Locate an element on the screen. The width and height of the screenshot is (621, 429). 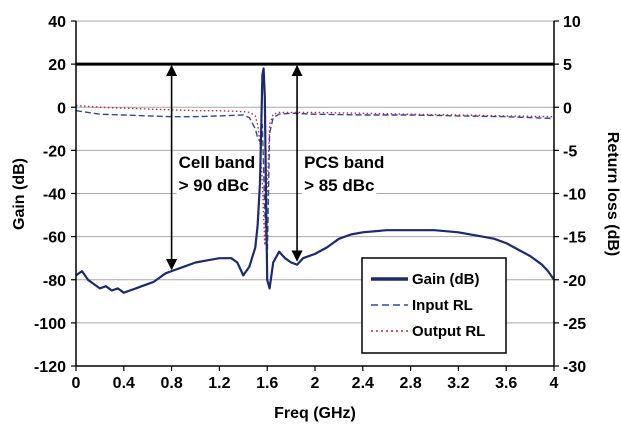
y2-tick-label: -30 is located at coordinates (574, 367).